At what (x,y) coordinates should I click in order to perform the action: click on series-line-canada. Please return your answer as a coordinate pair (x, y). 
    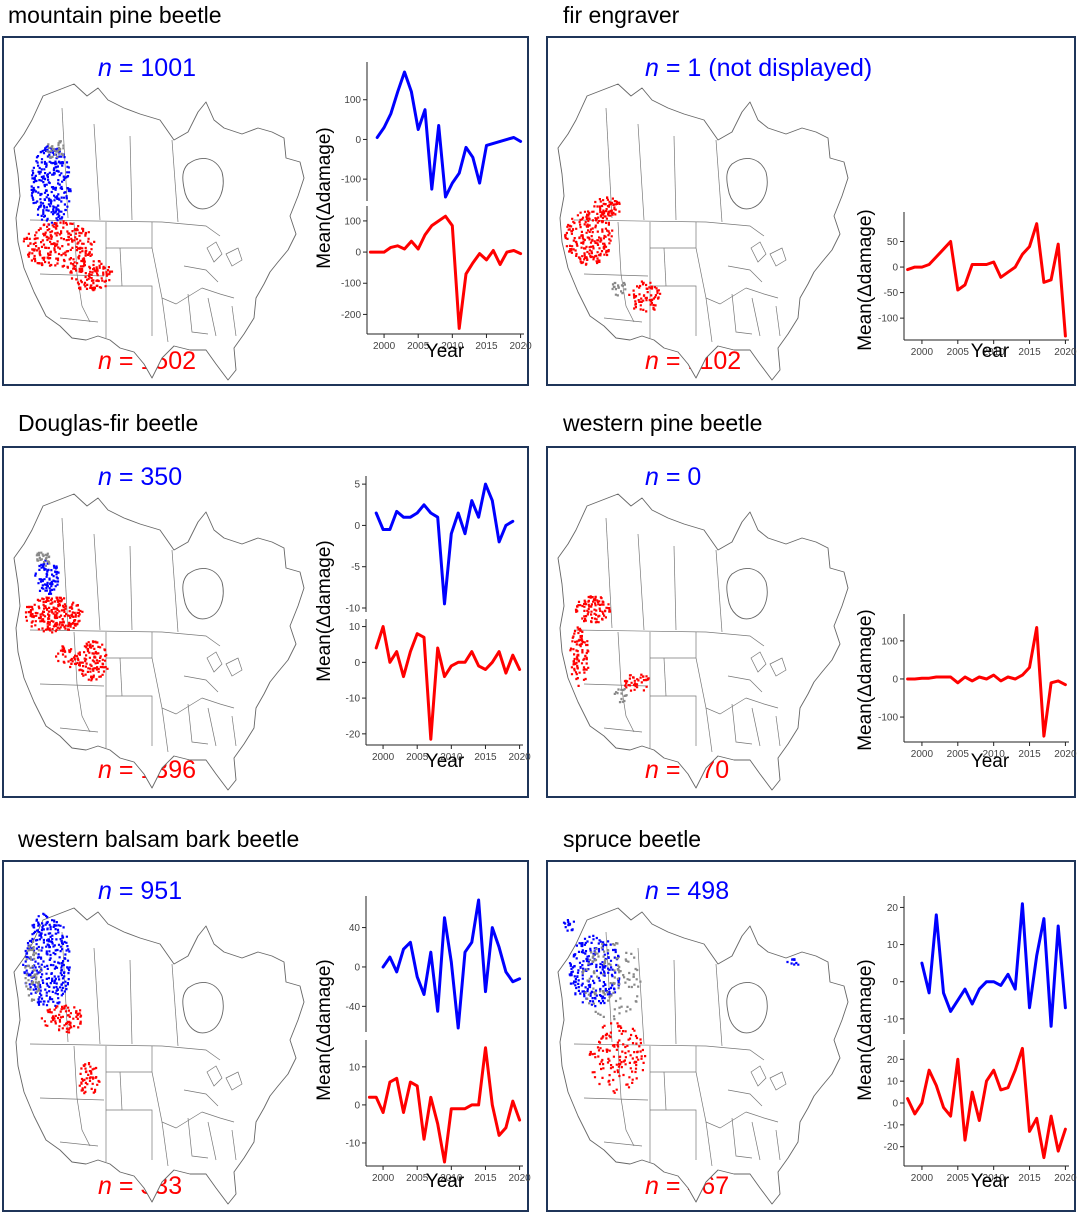
    Looking at the image, I should click on (993, 965).